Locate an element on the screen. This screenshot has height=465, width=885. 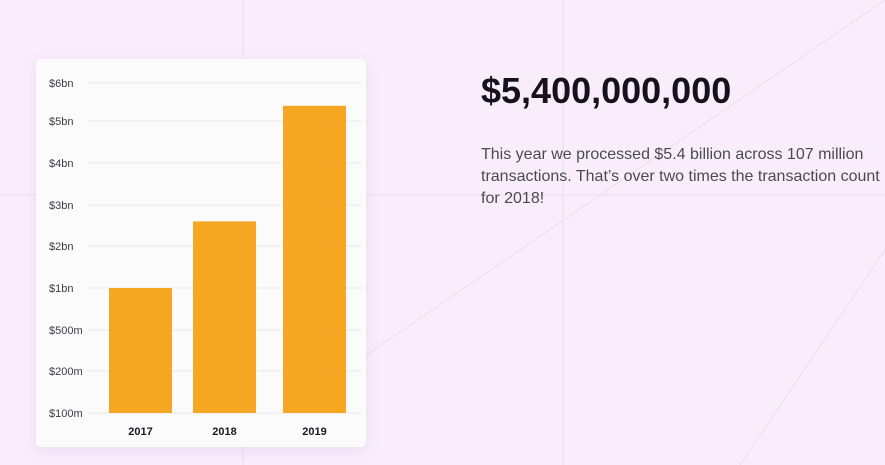
x-tick-label-2019: 2019 is located at coordinates (314, 432).